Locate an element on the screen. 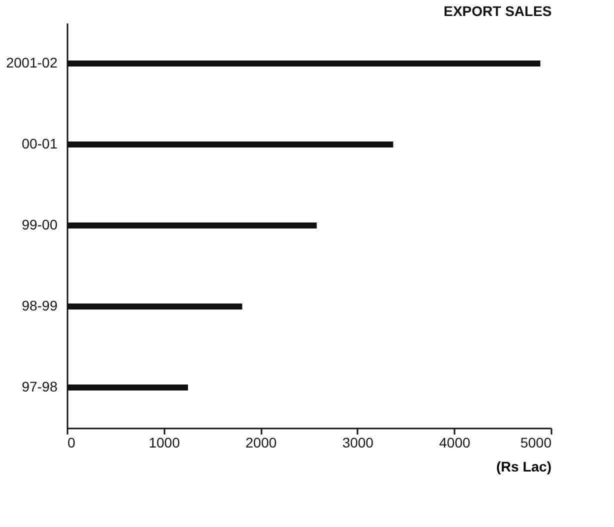  x-tick-label: 3000 is located at coordinates (358, 442).